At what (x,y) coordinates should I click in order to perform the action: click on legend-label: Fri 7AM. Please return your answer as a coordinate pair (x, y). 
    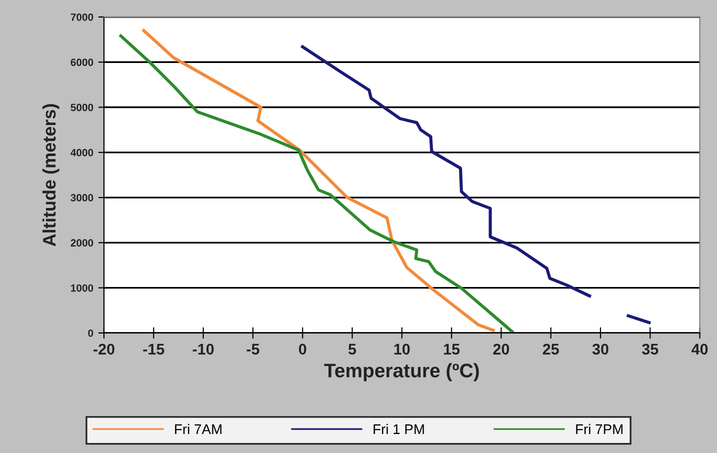
    Looking at the image, I should click on (198, 429).